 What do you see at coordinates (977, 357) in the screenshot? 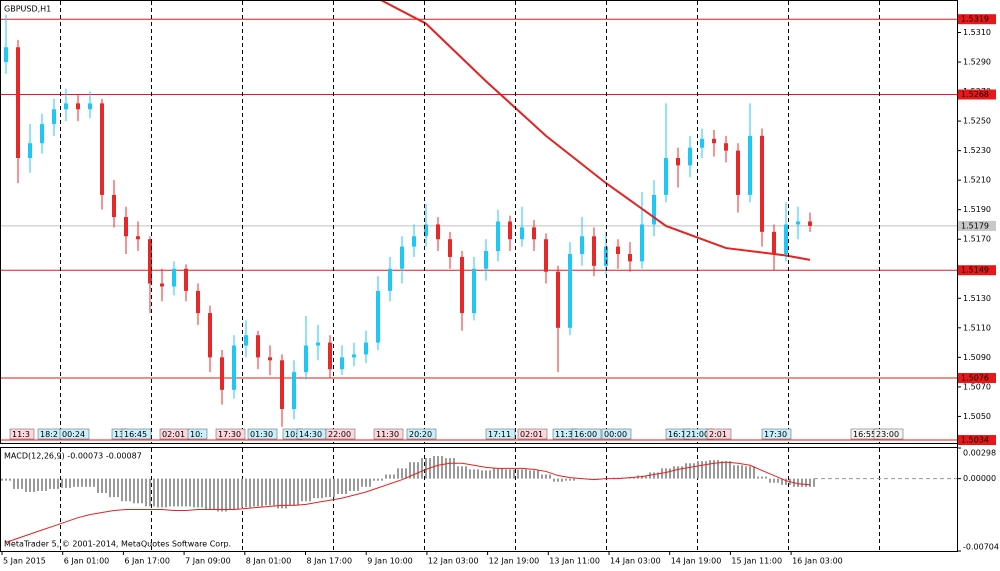
I see `y-tick-label: 1.5090` at bounding box center [977, 357].